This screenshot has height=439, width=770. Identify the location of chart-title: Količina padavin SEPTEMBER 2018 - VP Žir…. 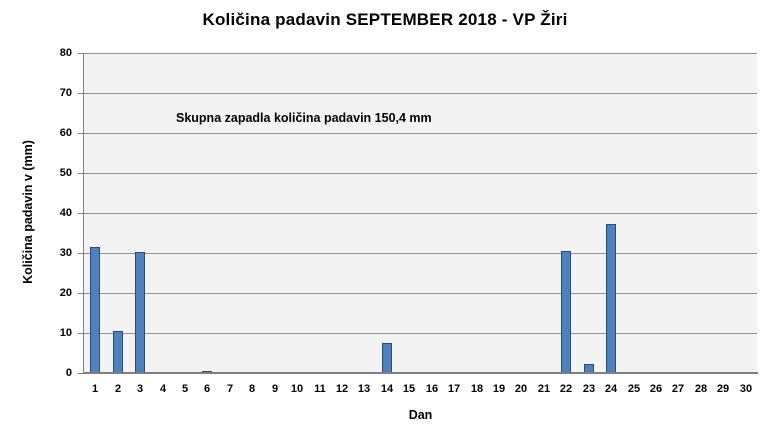
(385, 19).